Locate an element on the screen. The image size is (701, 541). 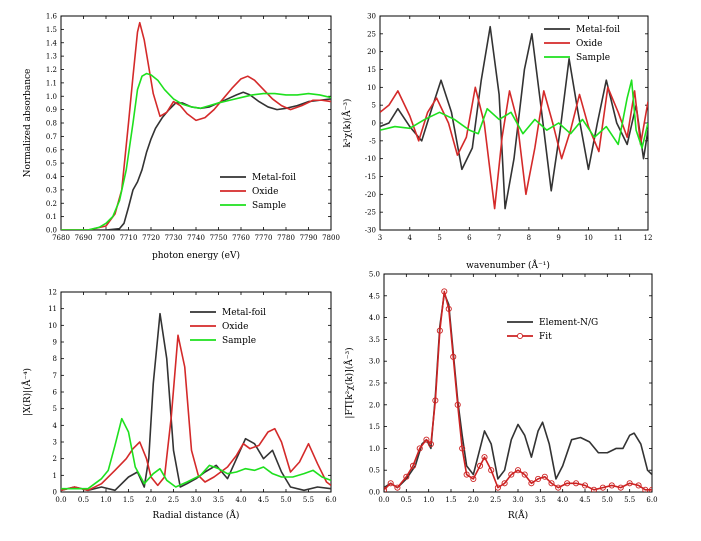
y-tick-label: 1.6 is located at coordinates (52, 17).